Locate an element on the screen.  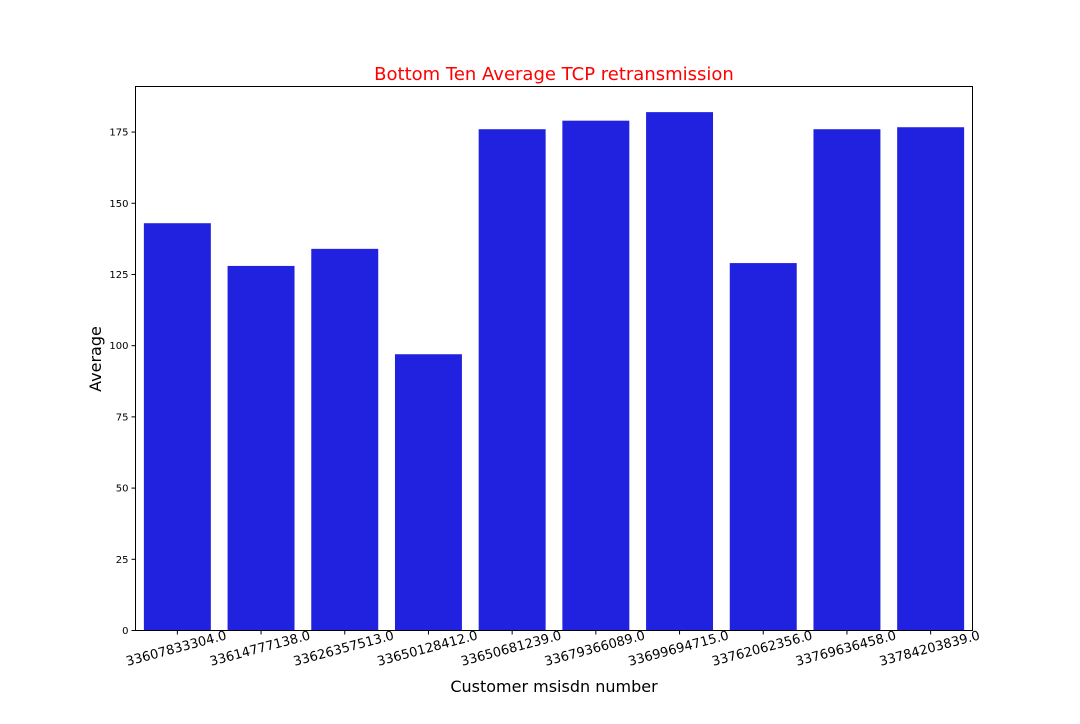
bar-33614777138.0 is located at coordinates (261, 448).